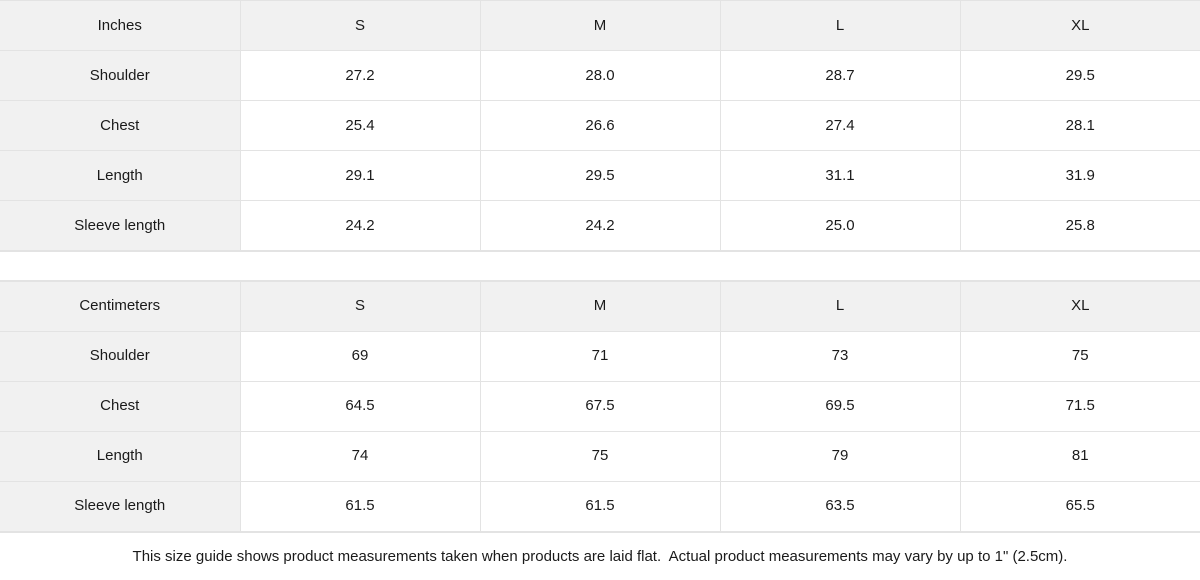 This screenshot has height=580, width=1200. I want to click on table-spacer, so click(600, 266).